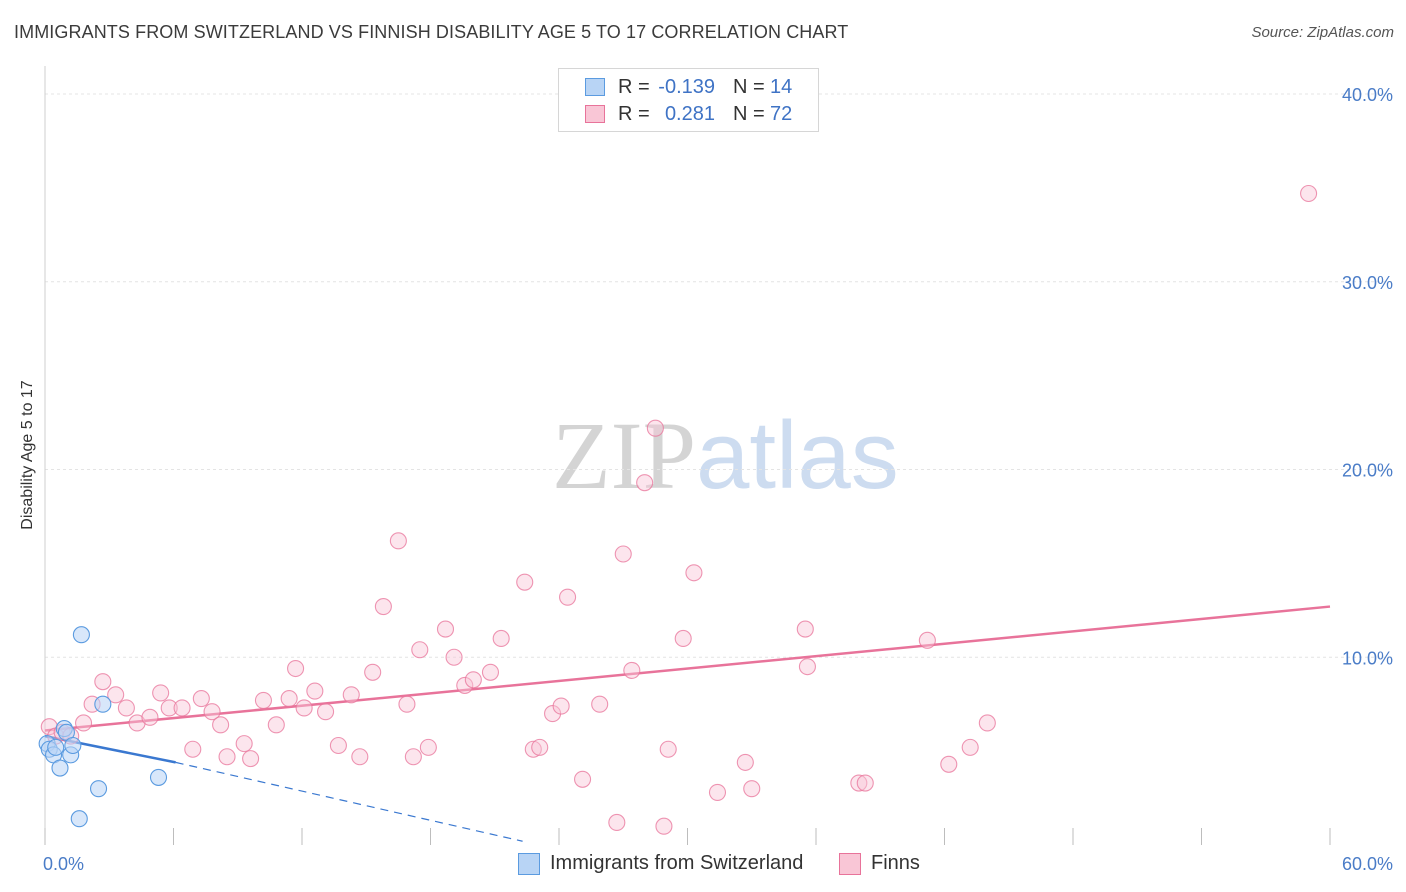  I want to click on trend-line-finns, so click(687, 668).